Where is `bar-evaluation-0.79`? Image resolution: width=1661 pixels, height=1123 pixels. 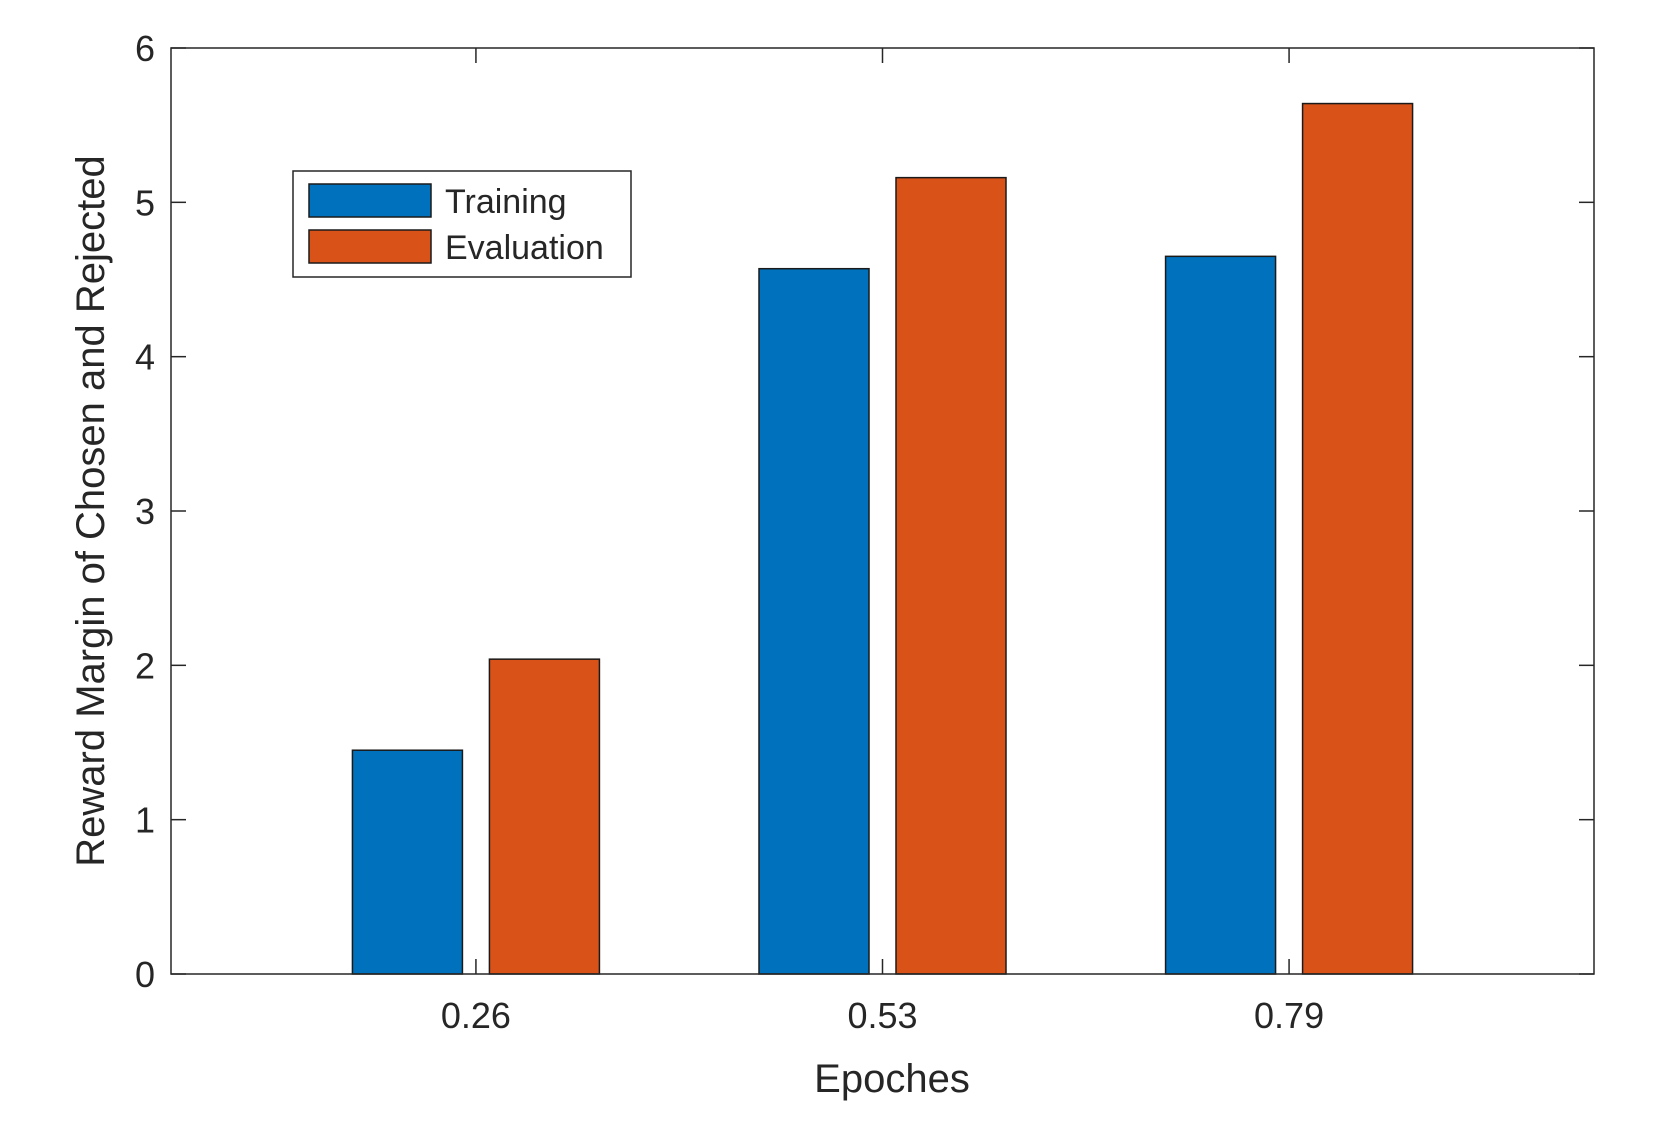
bar-evaluation-0.79 is located at coordinates (1357, 538).